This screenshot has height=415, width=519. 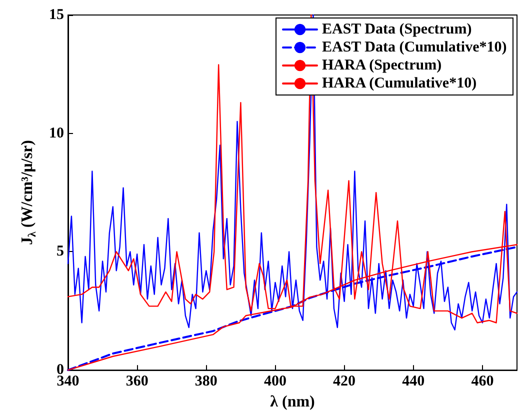 I want to click on x-axis-title: λ (nm), so click(x=292, y=402).